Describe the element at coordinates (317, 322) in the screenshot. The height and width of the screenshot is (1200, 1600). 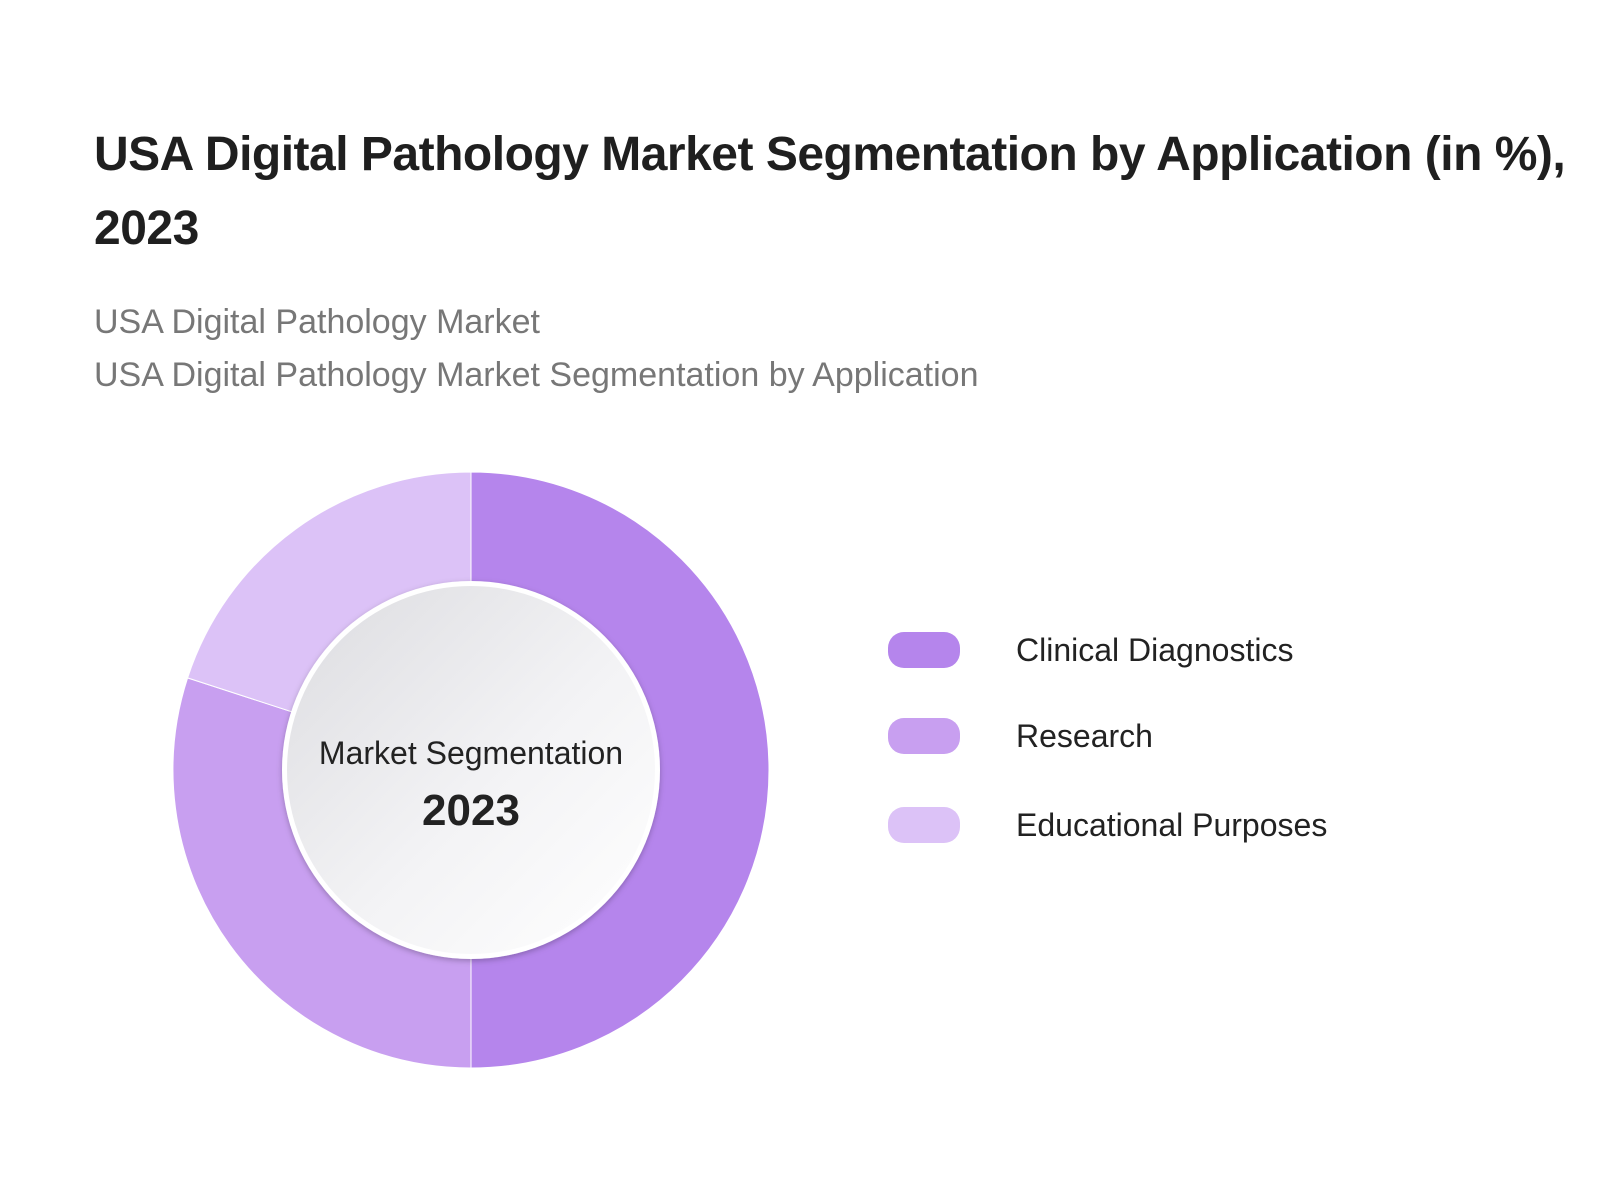
I see `chart-subtitle-market: USA Digital Pathology Market` at that location.